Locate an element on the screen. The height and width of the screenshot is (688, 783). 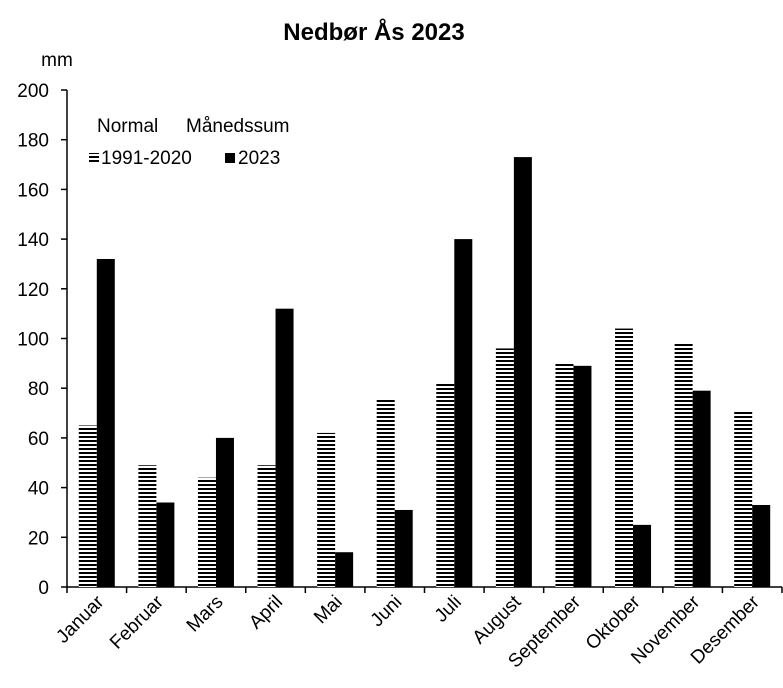
y-tick-label: 20 is located at coordinates (38, 538).